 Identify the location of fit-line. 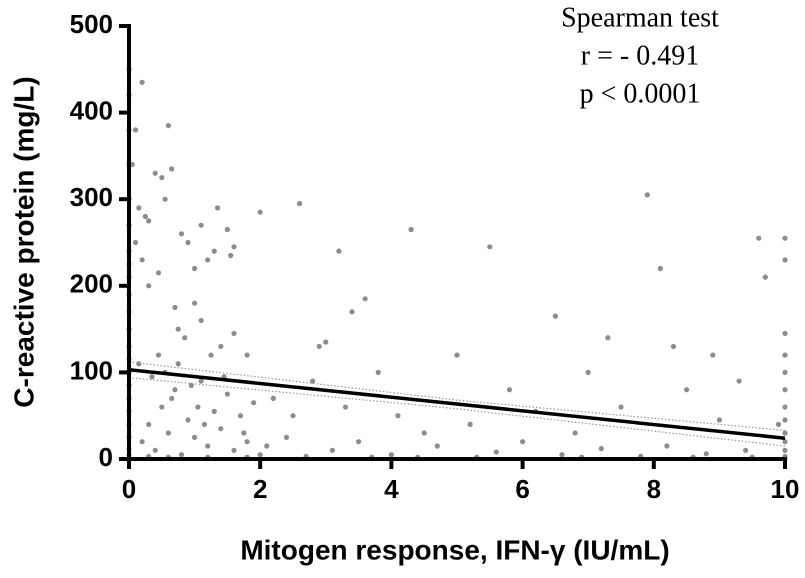
(457, 404).